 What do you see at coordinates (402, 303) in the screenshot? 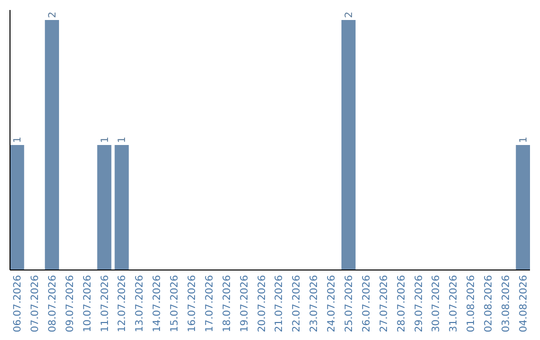
I see `x-tick-label: 28.07.2026` at bounding box center [402, 303].